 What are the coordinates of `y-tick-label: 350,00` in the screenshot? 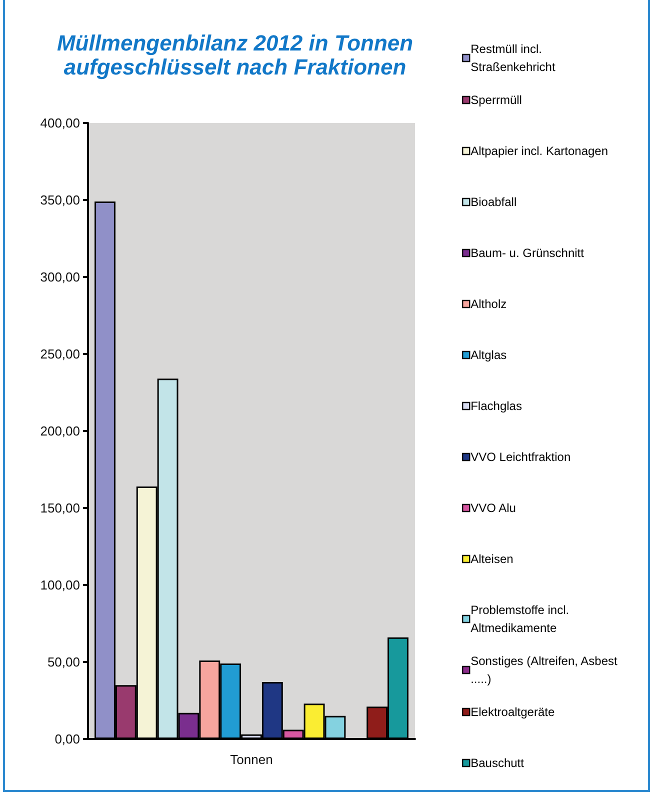 It's located at (60, 200).